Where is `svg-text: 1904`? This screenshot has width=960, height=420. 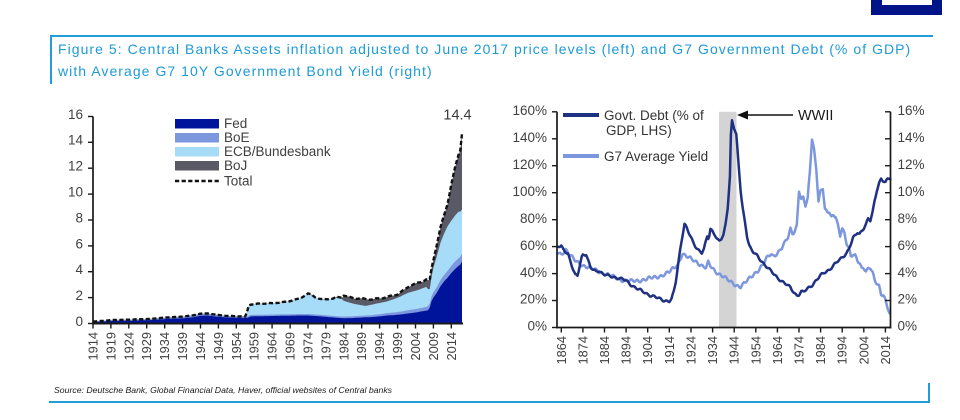 svg-text: 1904 is located at coordinates (647, 350).